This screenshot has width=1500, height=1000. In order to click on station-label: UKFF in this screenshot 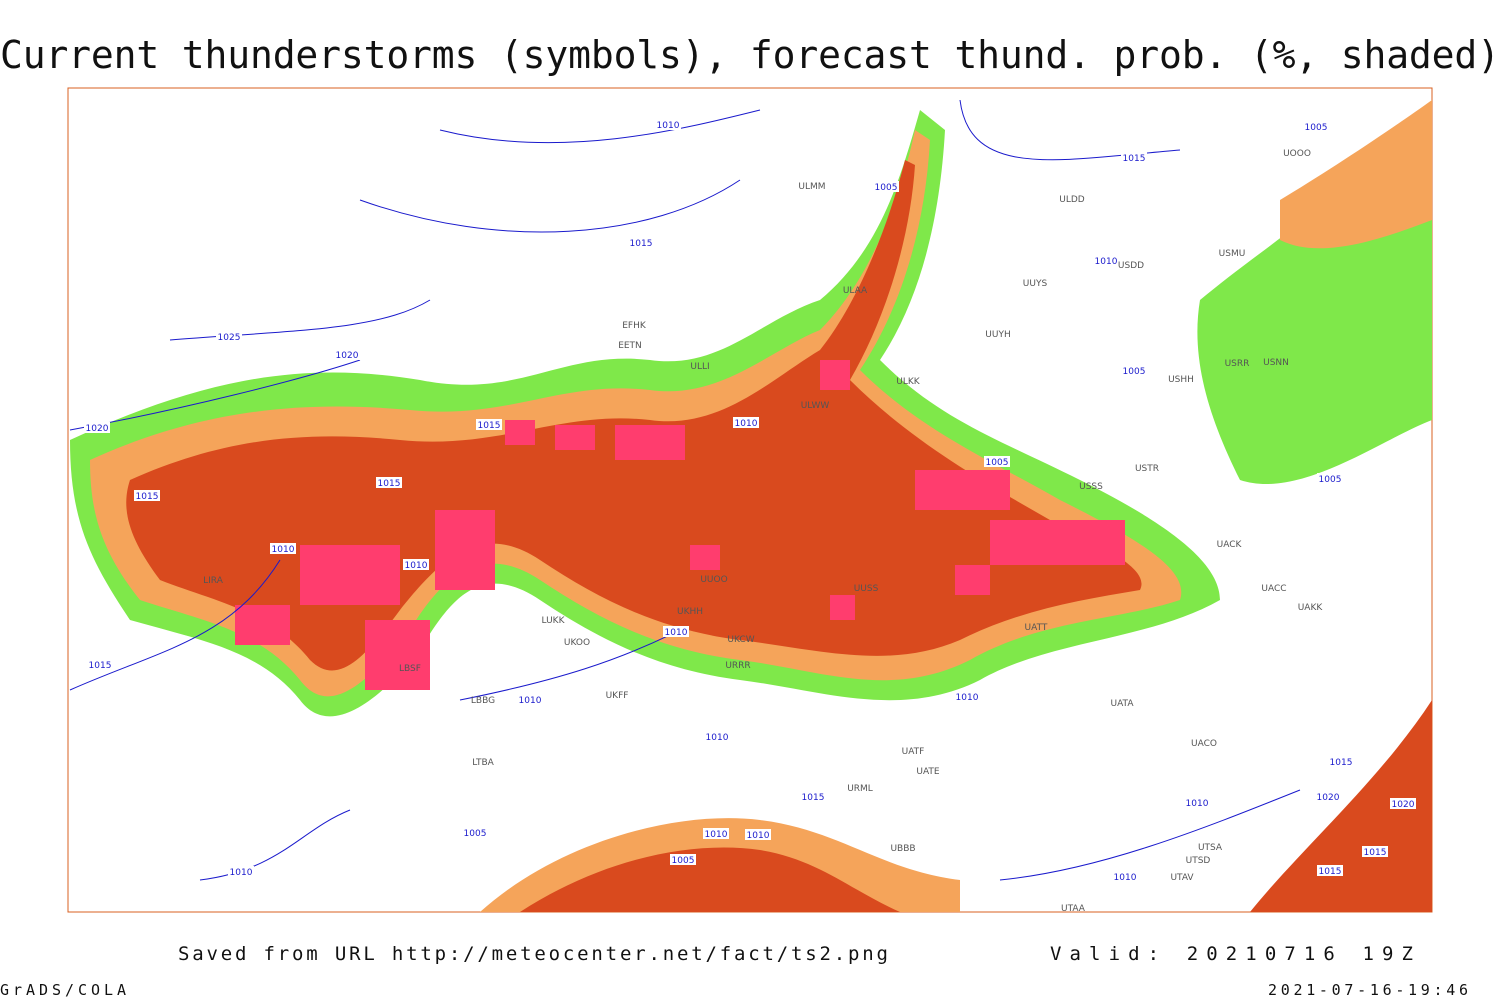, I will do `click(617, 696)`.